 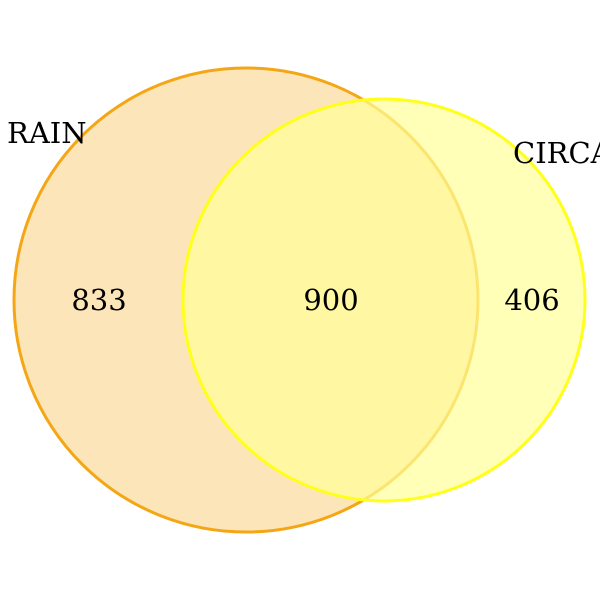 What do you see at coordinates (47, 133) in the screenshot?
I see `set-label-rain: RAIN` at bounding box center [47, 133].